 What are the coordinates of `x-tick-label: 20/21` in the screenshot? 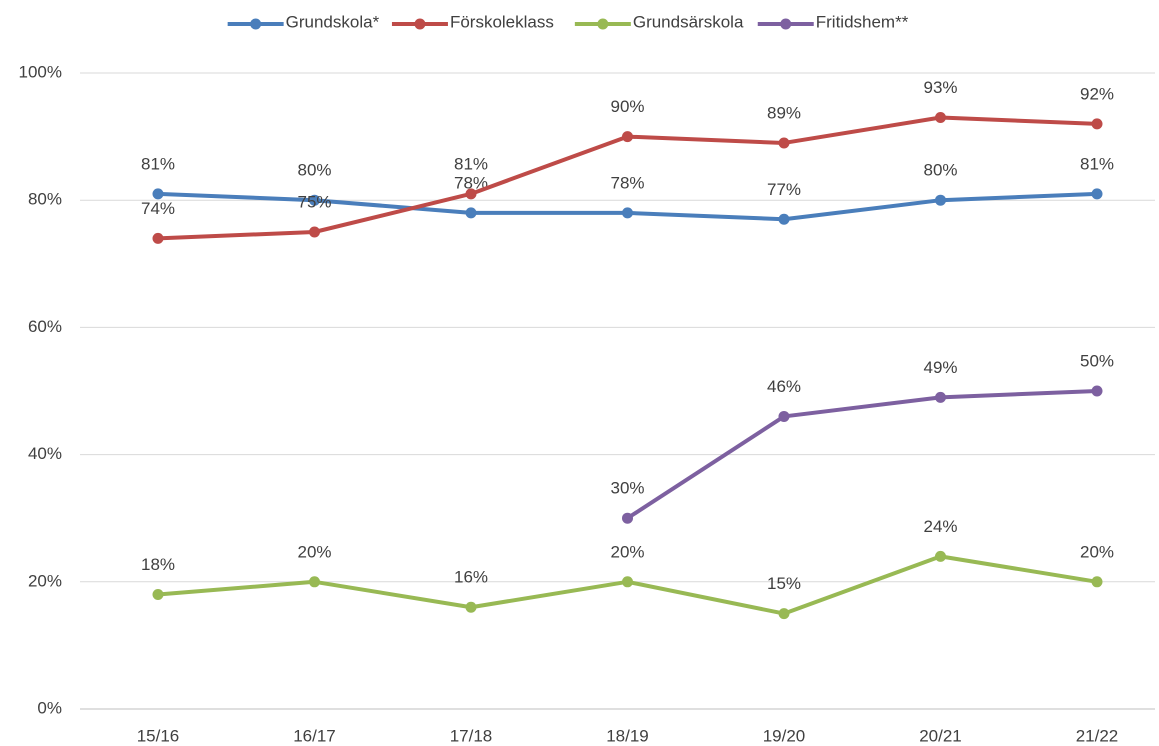 It's located at (940, 735).